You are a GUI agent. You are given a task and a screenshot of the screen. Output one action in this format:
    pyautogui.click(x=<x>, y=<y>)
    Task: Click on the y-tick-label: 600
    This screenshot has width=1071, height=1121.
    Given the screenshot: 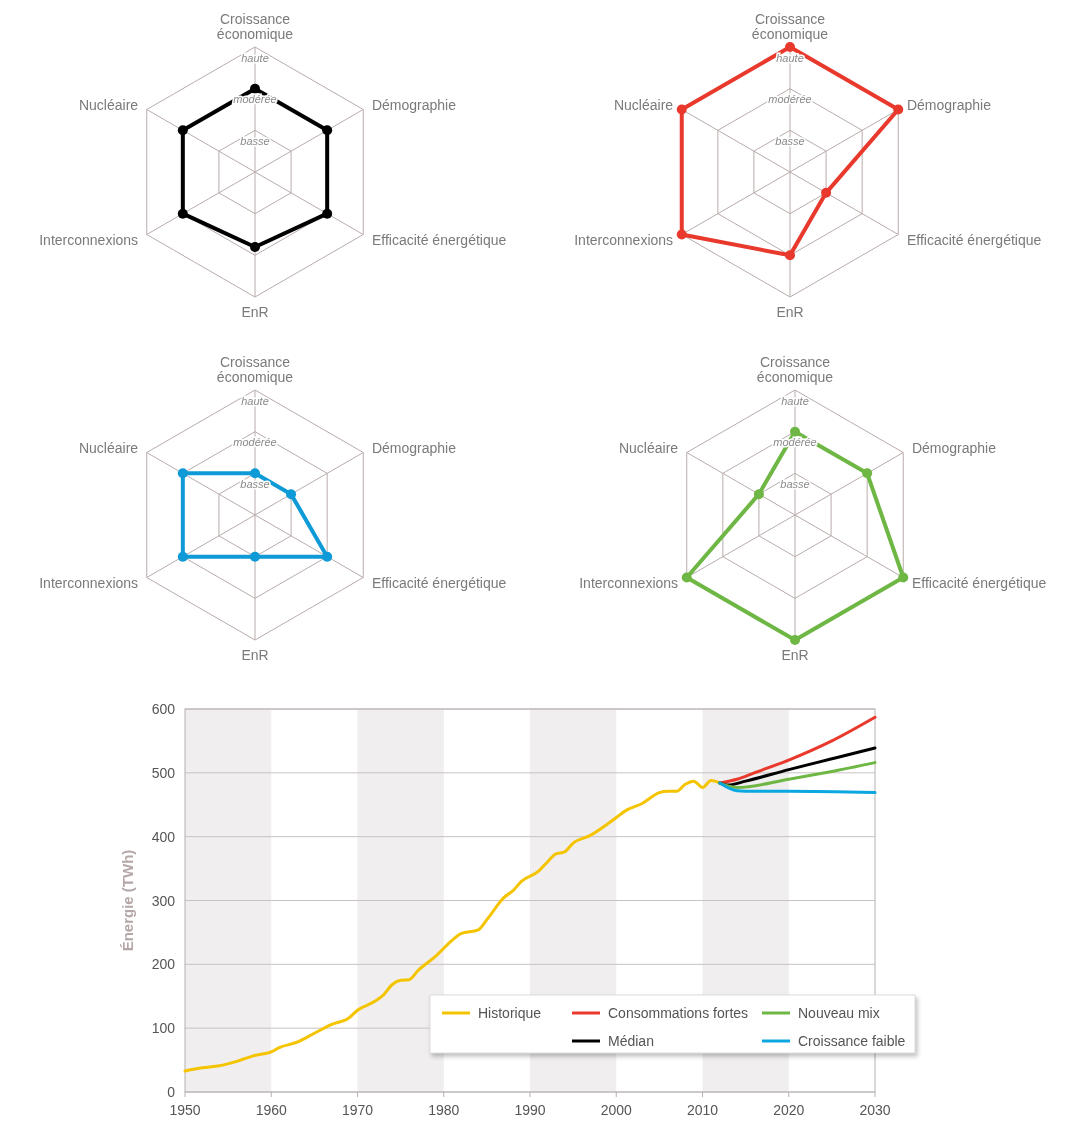 What is the action you would take?
    pyautogui.click(x=163, y=709)
    